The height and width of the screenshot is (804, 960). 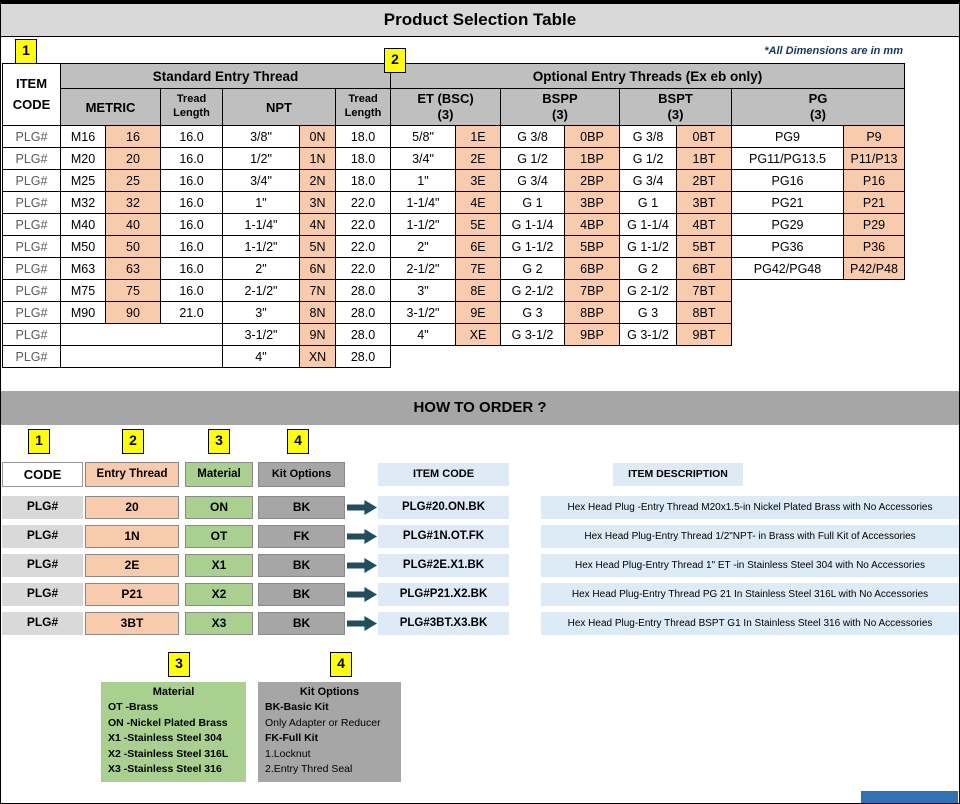 I want to click on selection-cell: 4BT, so click(x=704, y=224).